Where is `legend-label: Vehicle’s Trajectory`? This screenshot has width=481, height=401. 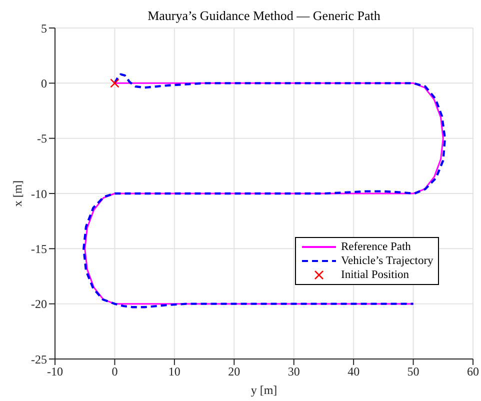
legend-label: Vehicle’s Trajectory is located at coordinates (387, 261).